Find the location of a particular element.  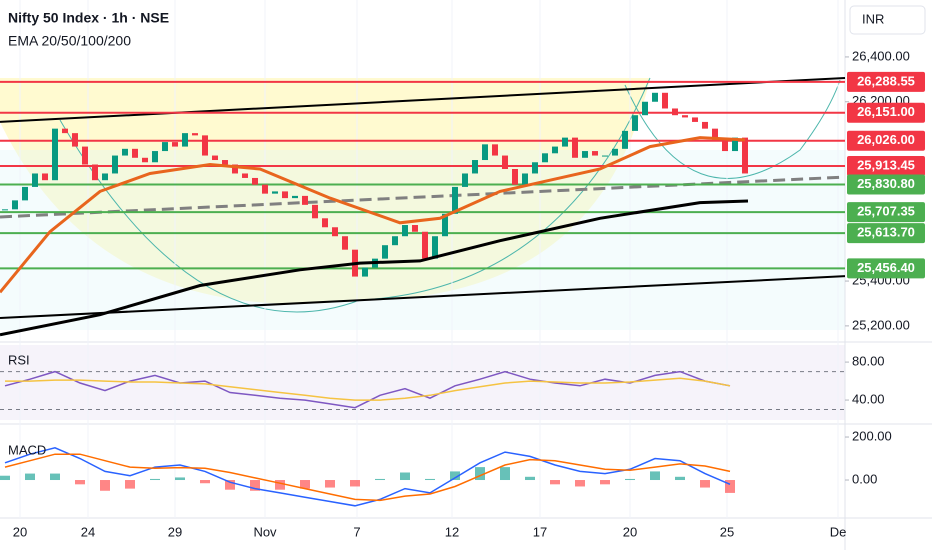

level-label: 26,026.00 is located at coordinates (886, 139).